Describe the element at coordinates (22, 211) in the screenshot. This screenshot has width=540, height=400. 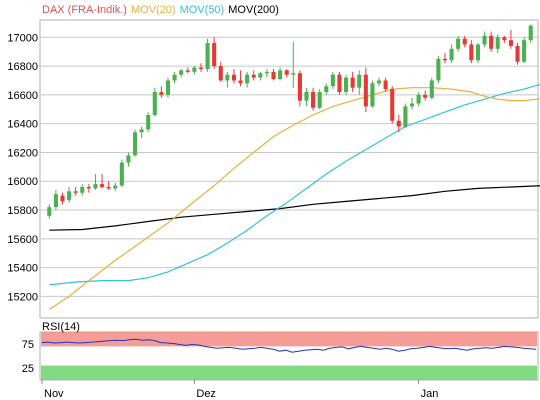
I see `y-tick-label: 15800` at that location.